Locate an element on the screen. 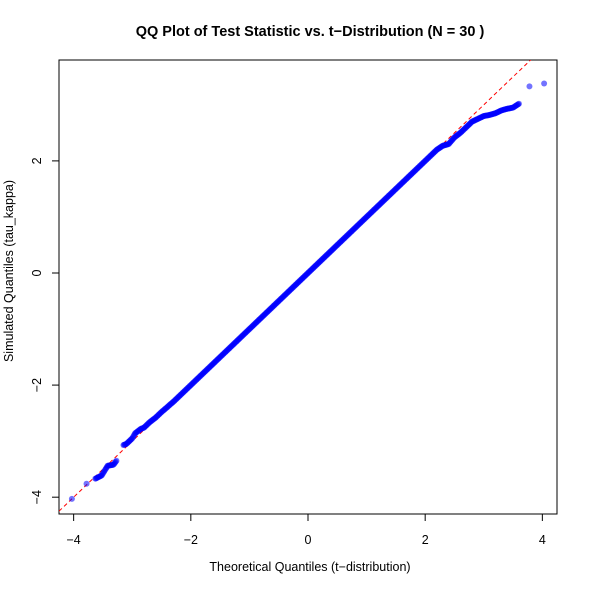 The width and height of the screenshot is (589, 589). x-tick-label: 0 is located at coordinates (308, 540).